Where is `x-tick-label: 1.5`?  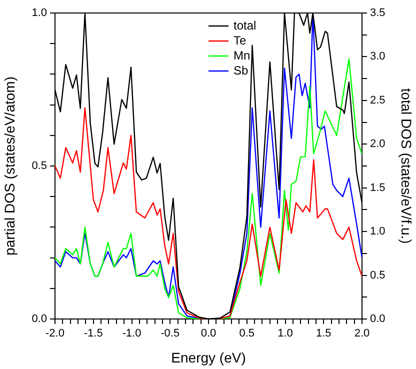
x-tick-label: 1.5 is located at coordinates (324, 334).